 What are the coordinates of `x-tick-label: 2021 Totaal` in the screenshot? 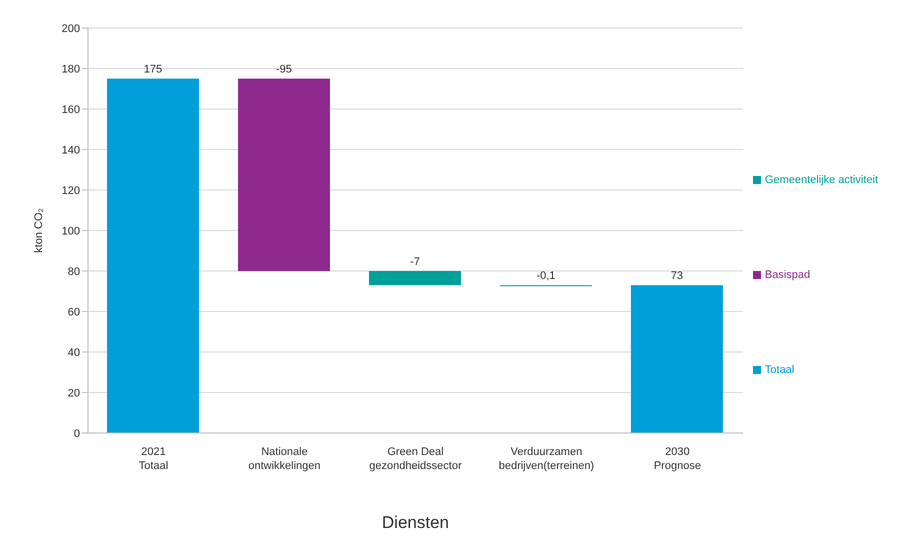 It's located at (153, 459).